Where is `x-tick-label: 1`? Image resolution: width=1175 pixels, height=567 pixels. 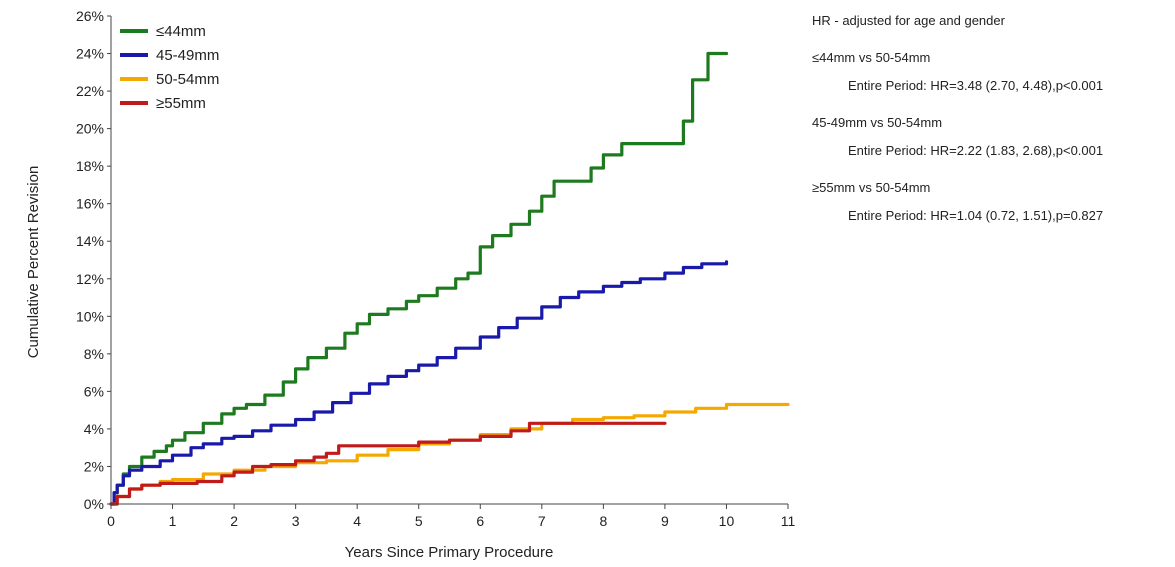 x-tick-label: 1 is located at coordinates (173, 521).